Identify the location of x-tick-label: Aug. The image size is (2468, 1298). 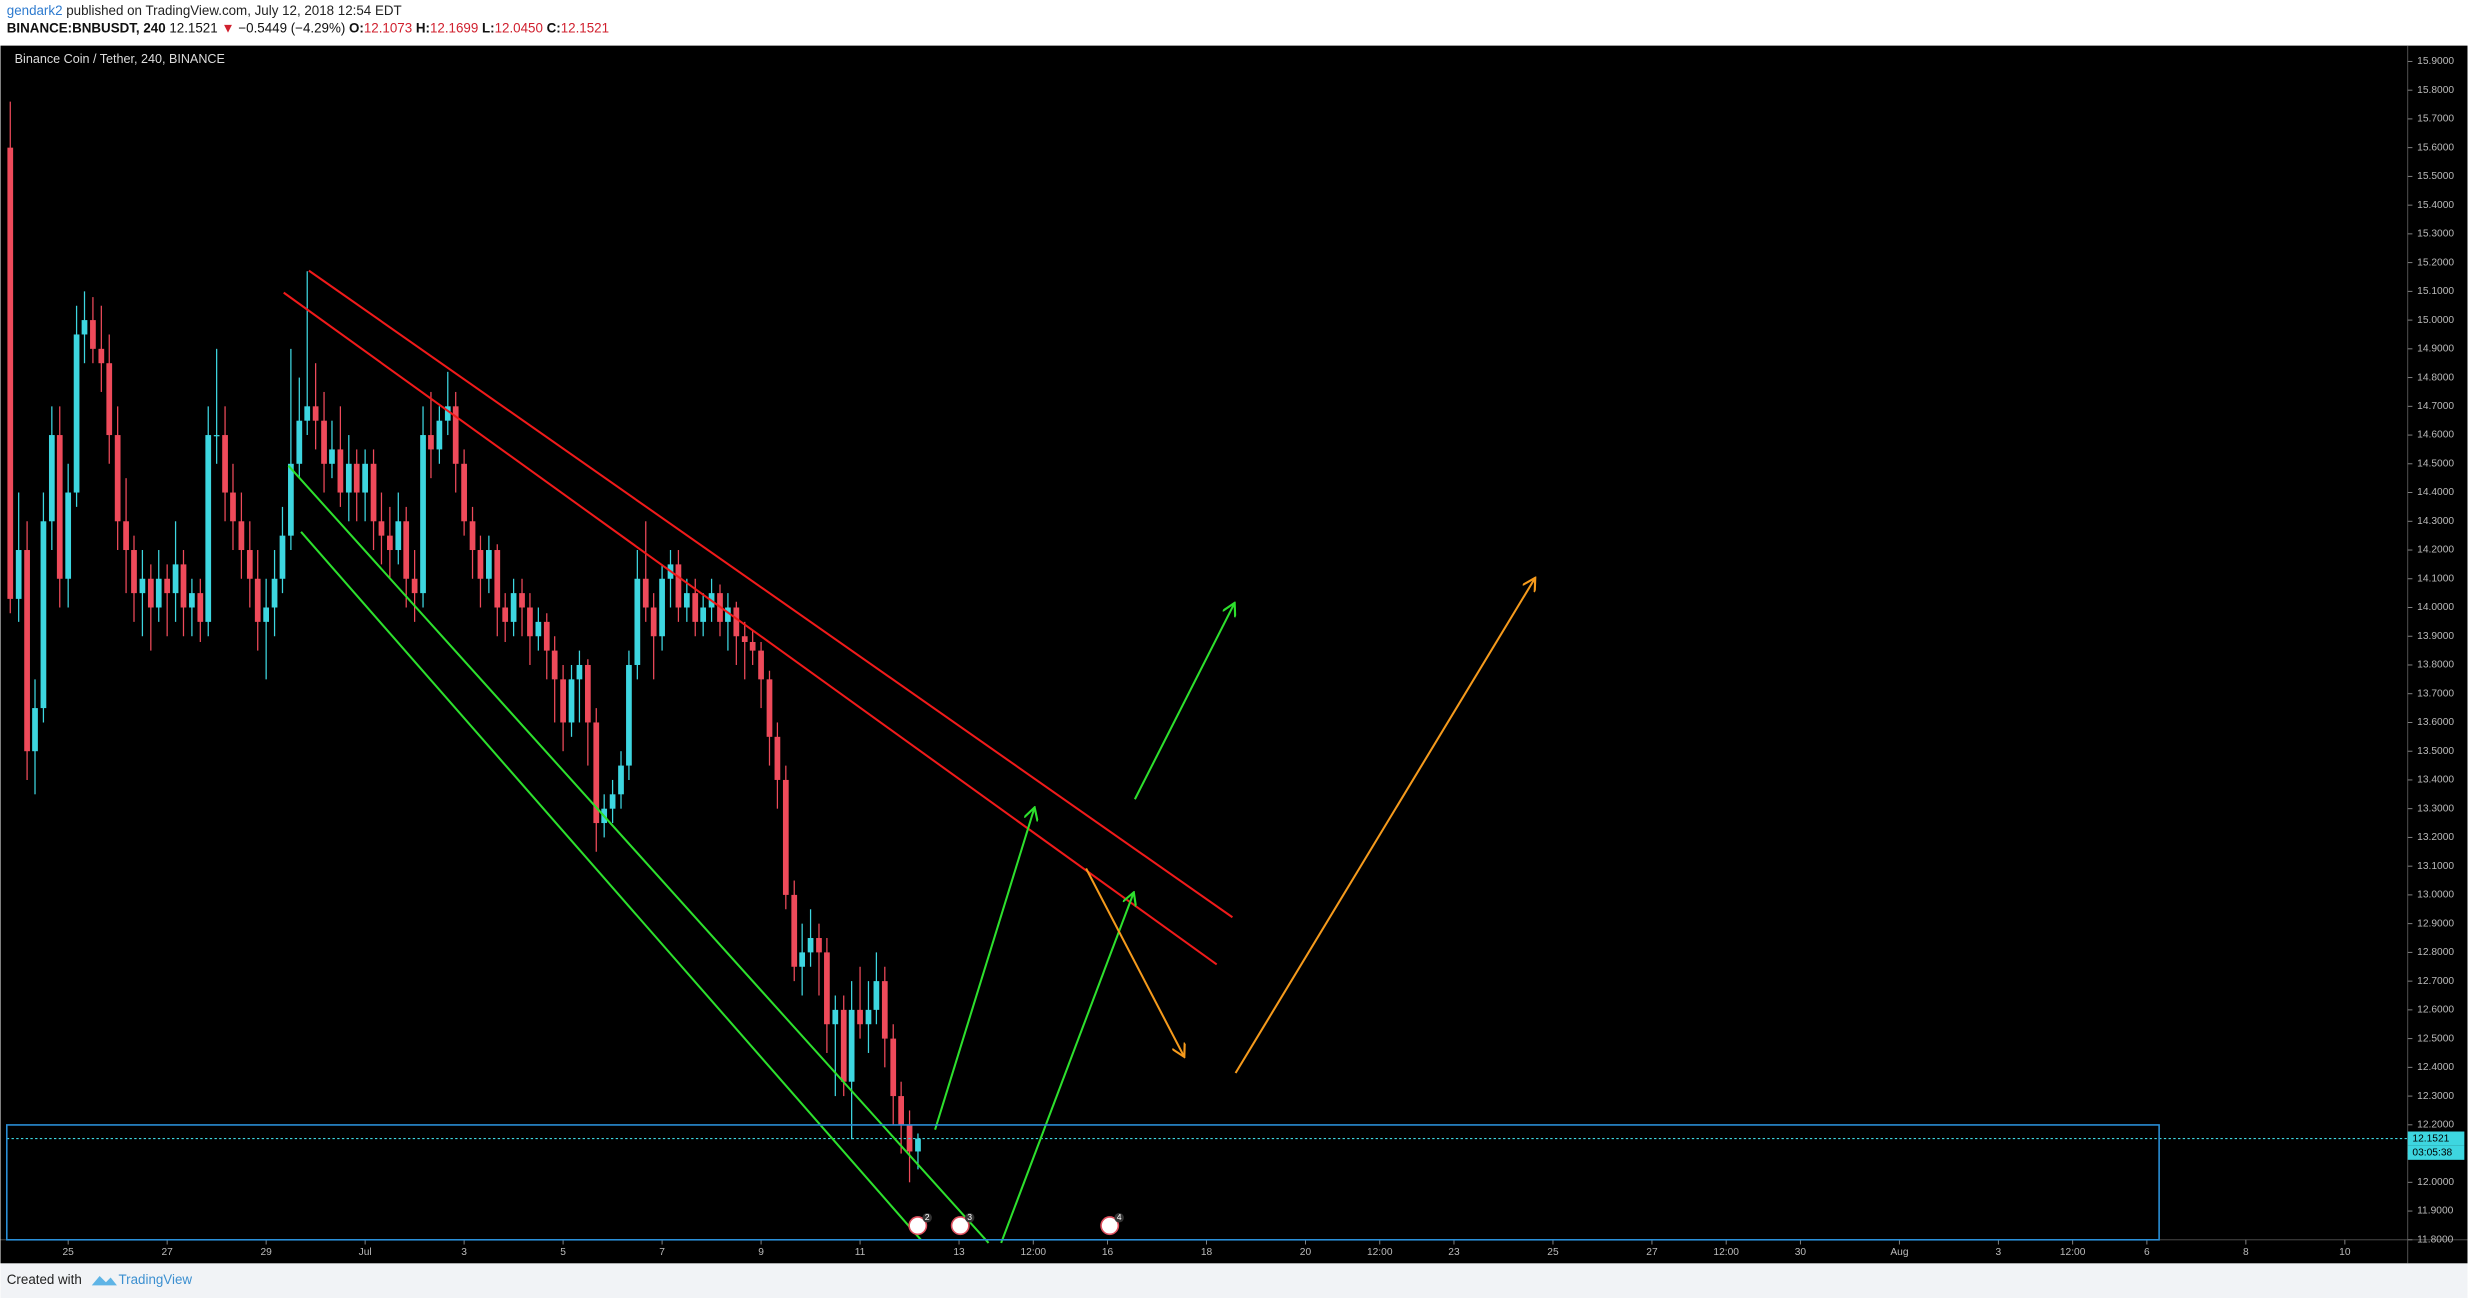
(1899, 1252).